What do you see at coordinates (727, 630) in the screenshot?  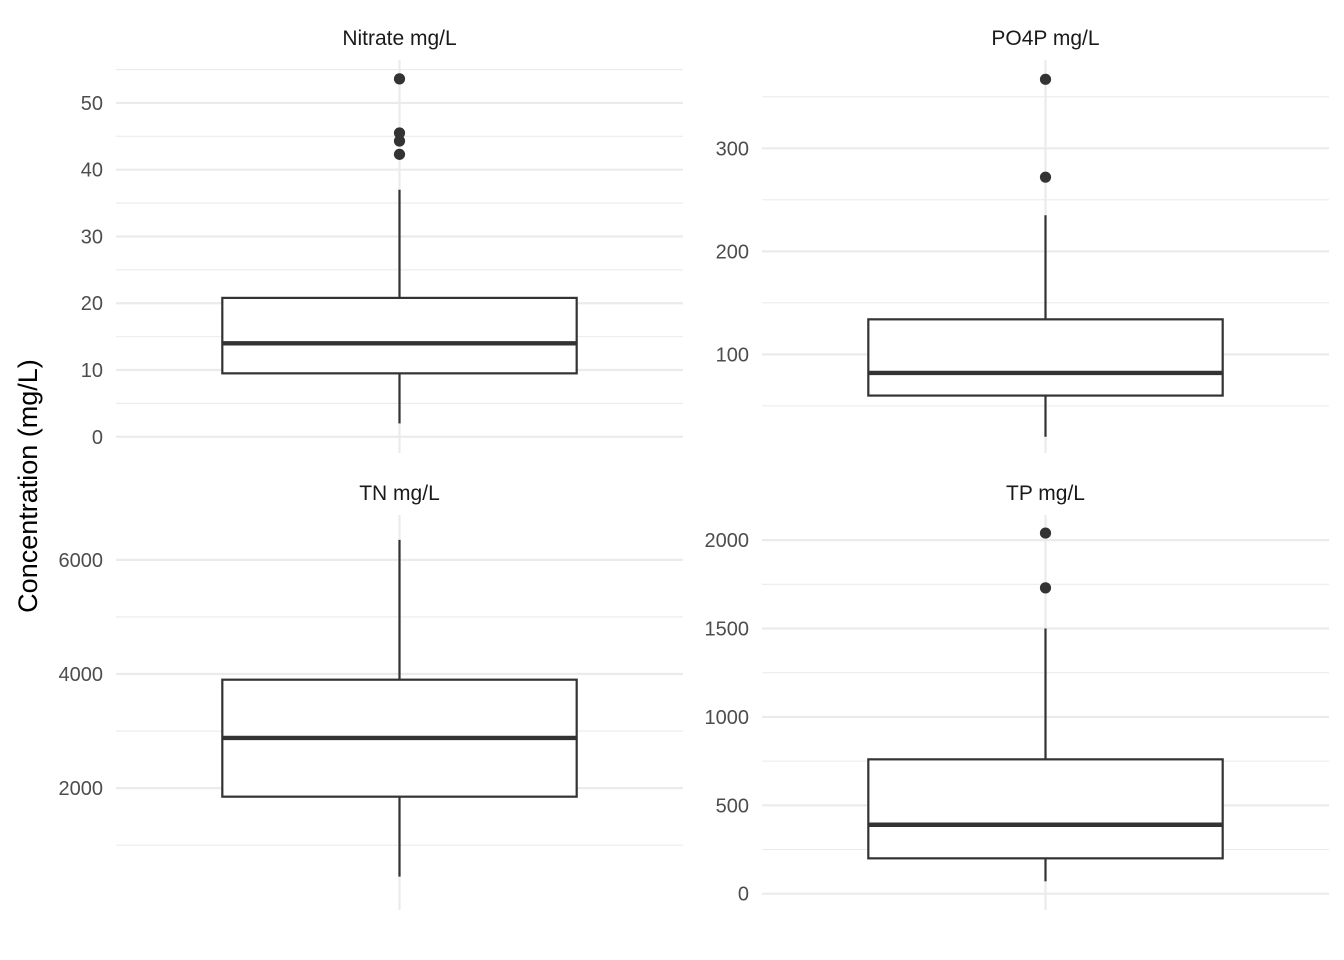 I see `y-tick-label: 1500` at bounding box center [727, 630].